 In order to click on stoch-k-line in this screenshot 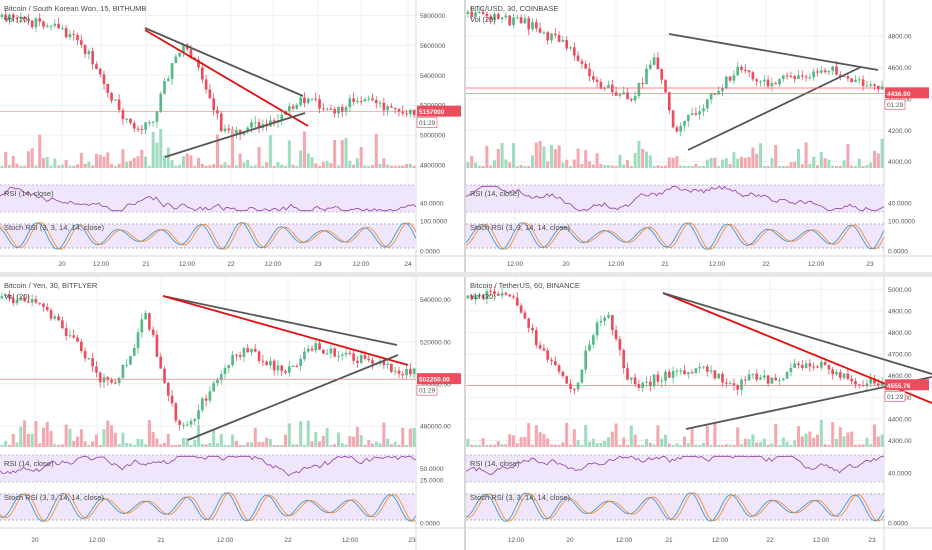, I will do `click(208, 236)`.